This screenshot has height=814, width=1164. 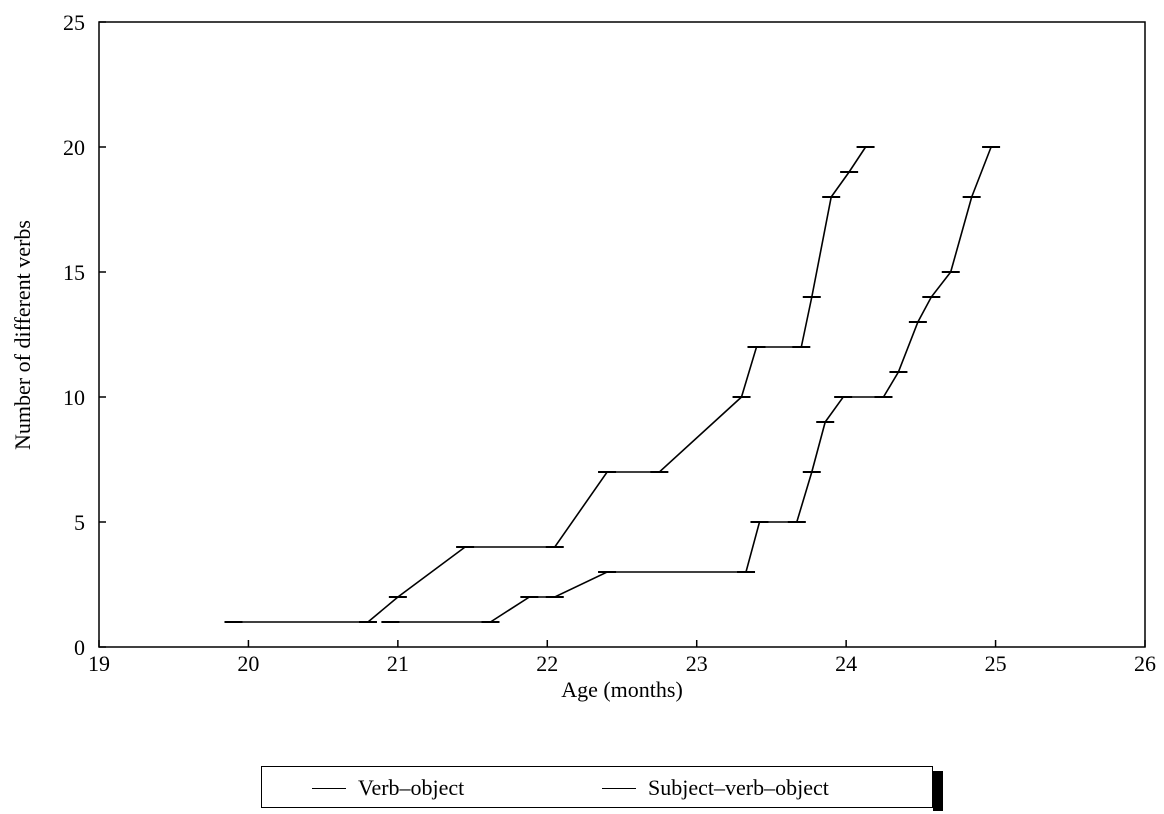 I want to click on x-tick-label: 19, so click(x=99, y=663).